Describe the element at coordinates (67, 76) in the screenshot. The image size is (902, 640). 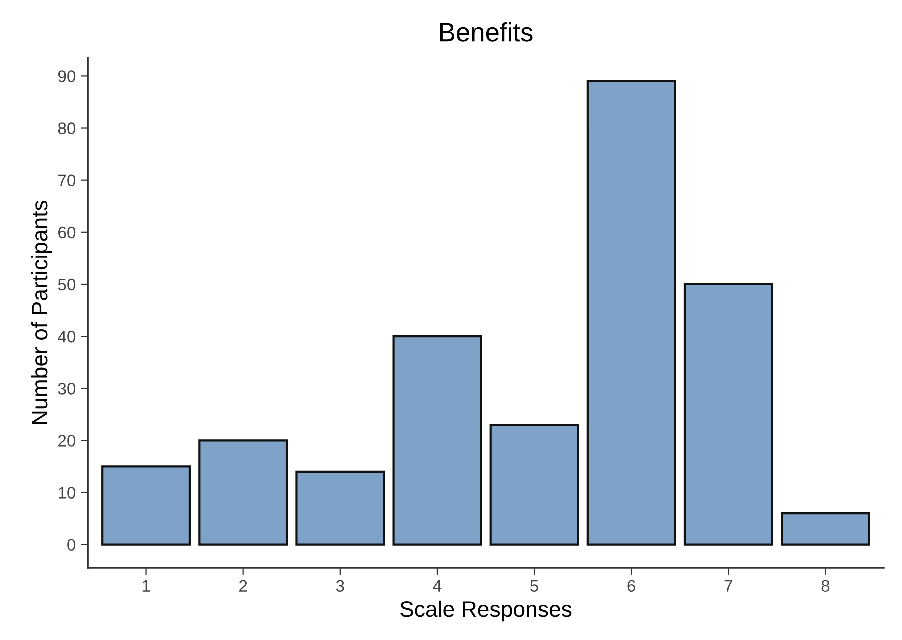
I see `y-tick-label: 90` at that location.